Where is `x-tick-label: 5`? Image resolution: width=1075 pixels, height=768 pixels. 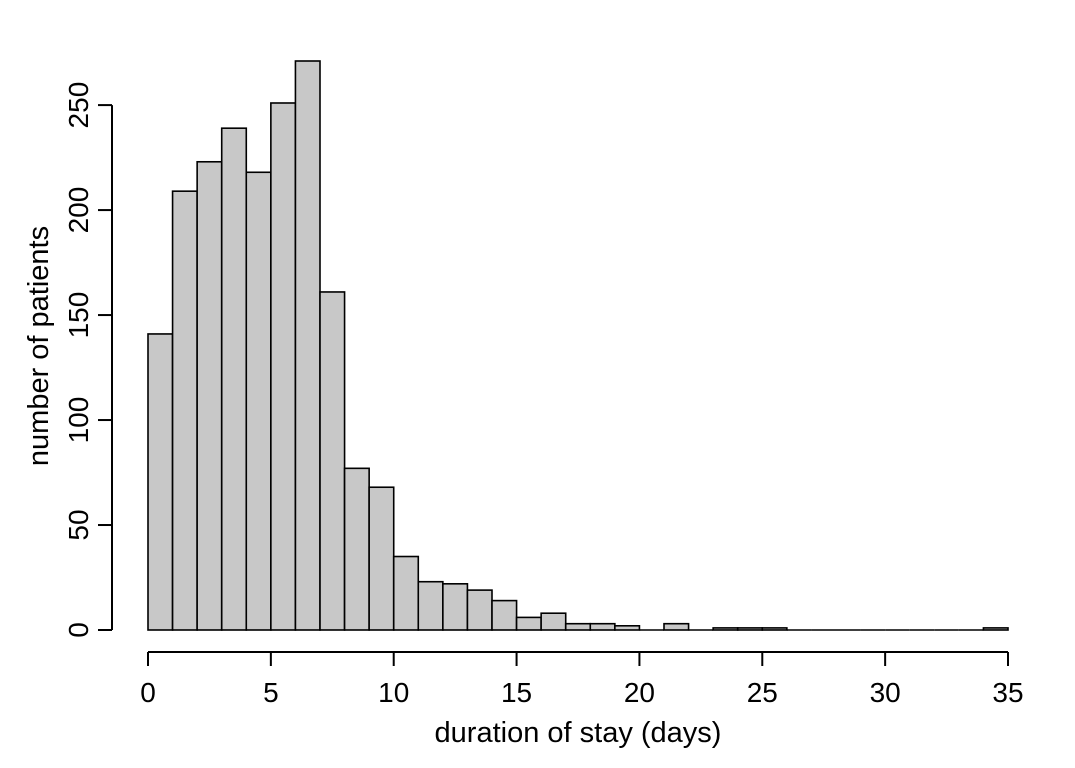 x-tick-label: 5 is located at coordinates (271, 692).